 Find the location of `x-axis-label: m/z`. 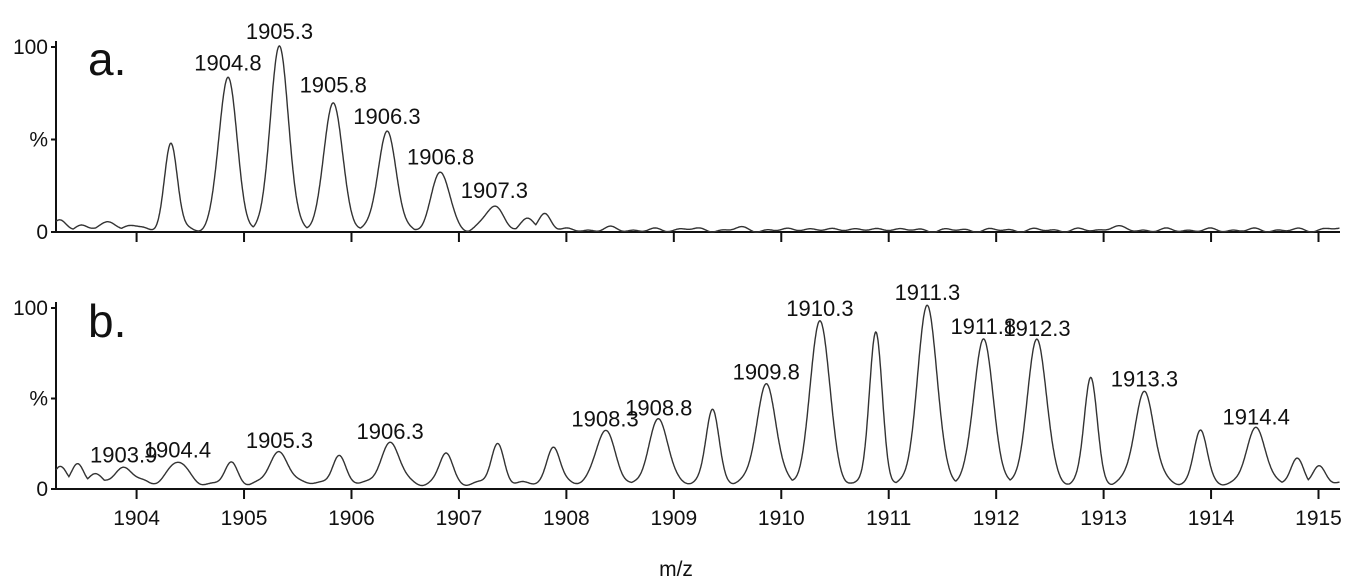

x-axis-label: m/z is located at coordinates (676, 569).